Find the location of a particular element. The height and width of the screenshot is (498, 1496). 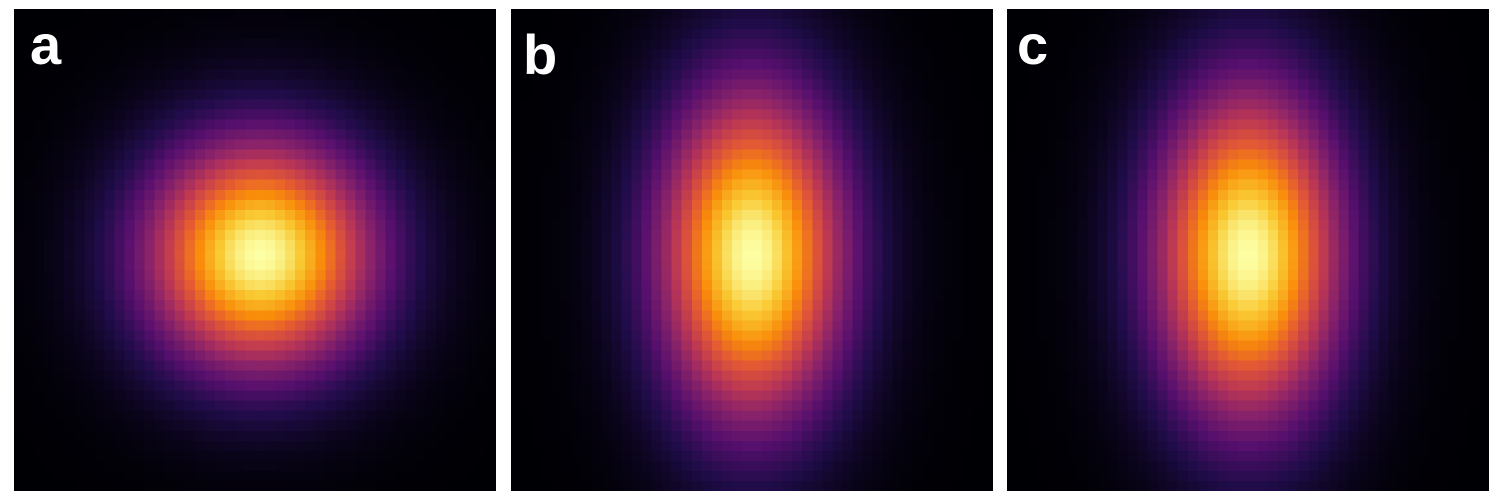

panel-label-a: a is located at coordinates (46, 44).